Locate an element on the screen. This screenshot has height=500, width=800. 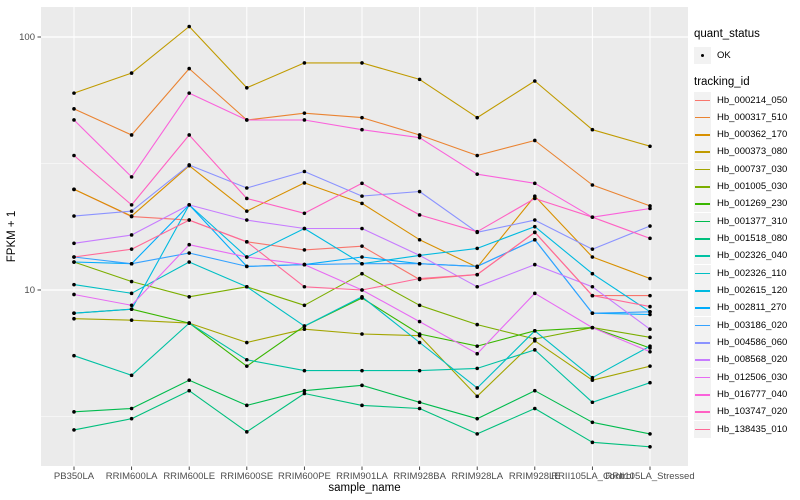
legend-item-label: Hb_000362_170 is located at coordinates (752, 135).